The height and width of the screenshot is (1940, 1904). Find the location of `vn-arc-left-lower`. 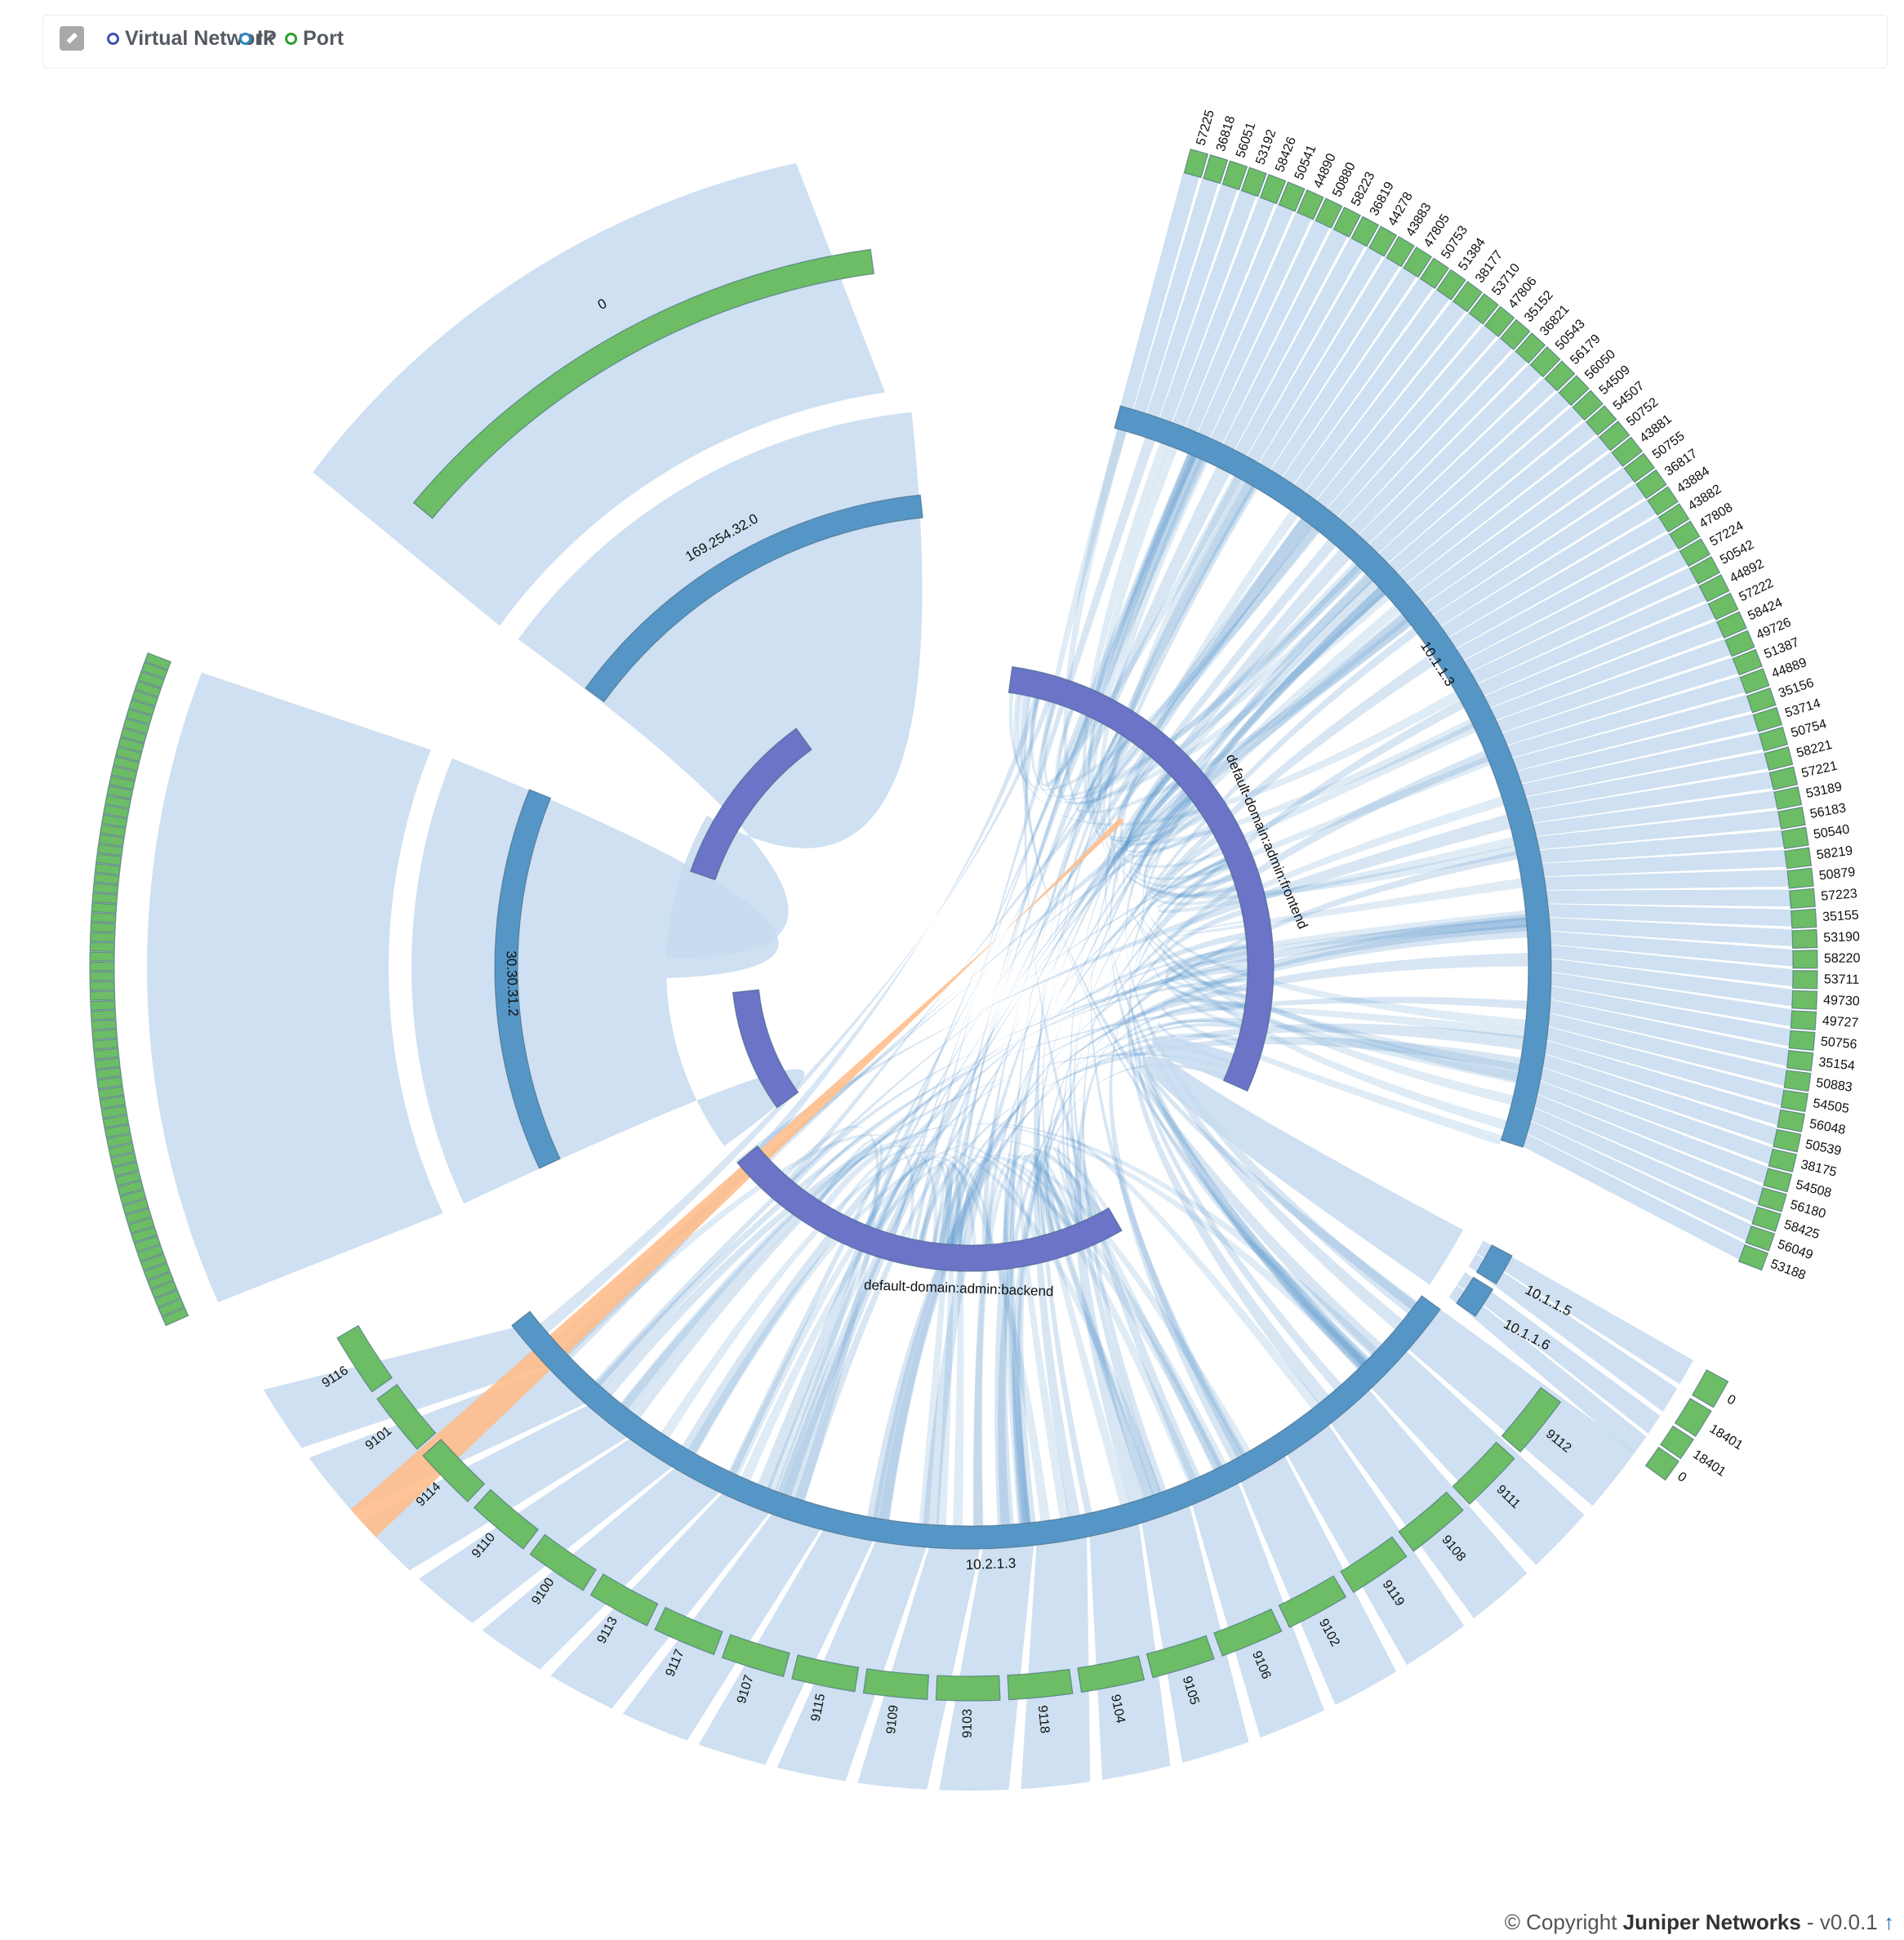

vn-arc-left-lower is located at coordinates (765, 1049).